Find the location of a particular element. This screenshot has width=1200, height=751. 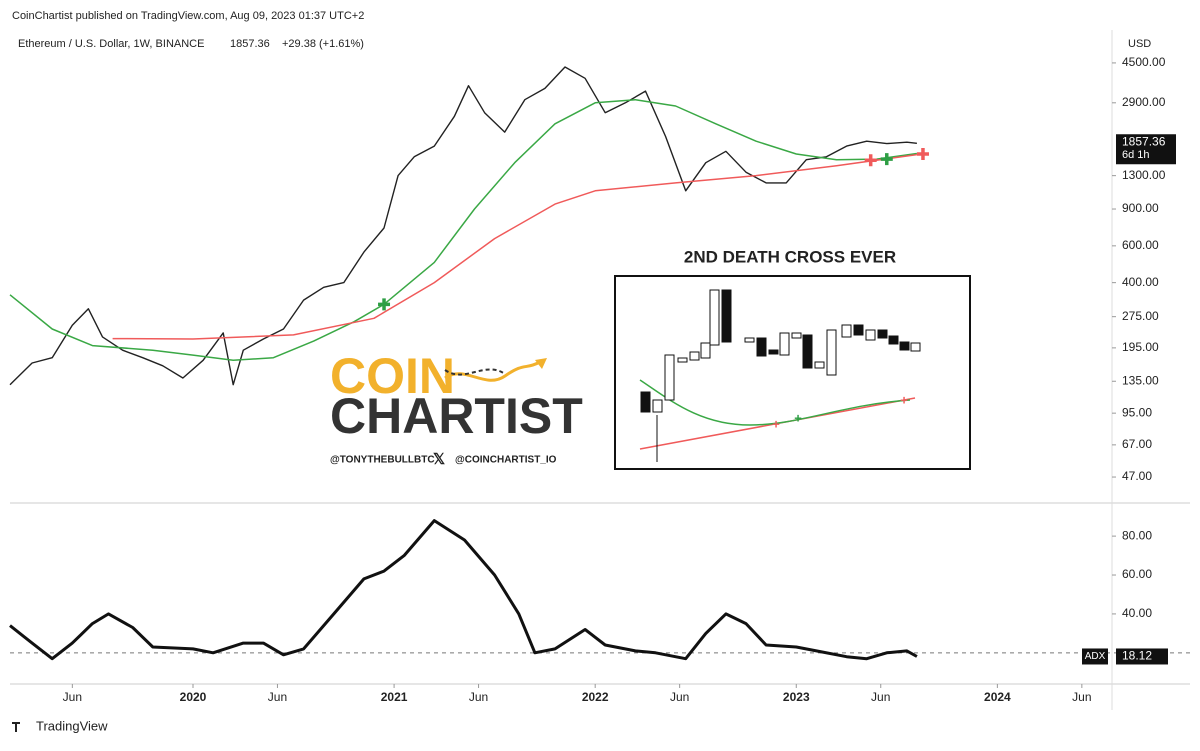

x-tick-label: 2022 is located at coordinates (595, 697).